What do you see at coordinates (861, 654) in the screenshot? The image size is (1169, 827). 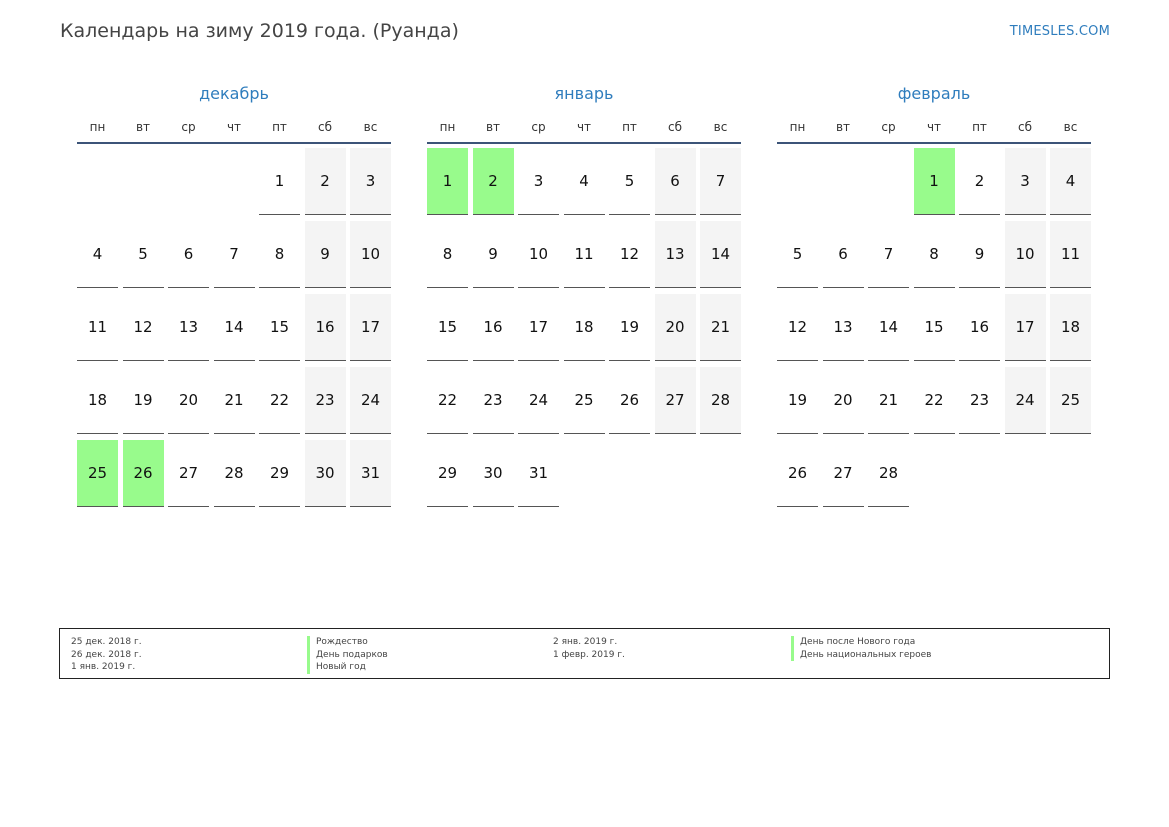 I see `legend-holiday-name: День национальных героев` at bounding box center [861, 654].